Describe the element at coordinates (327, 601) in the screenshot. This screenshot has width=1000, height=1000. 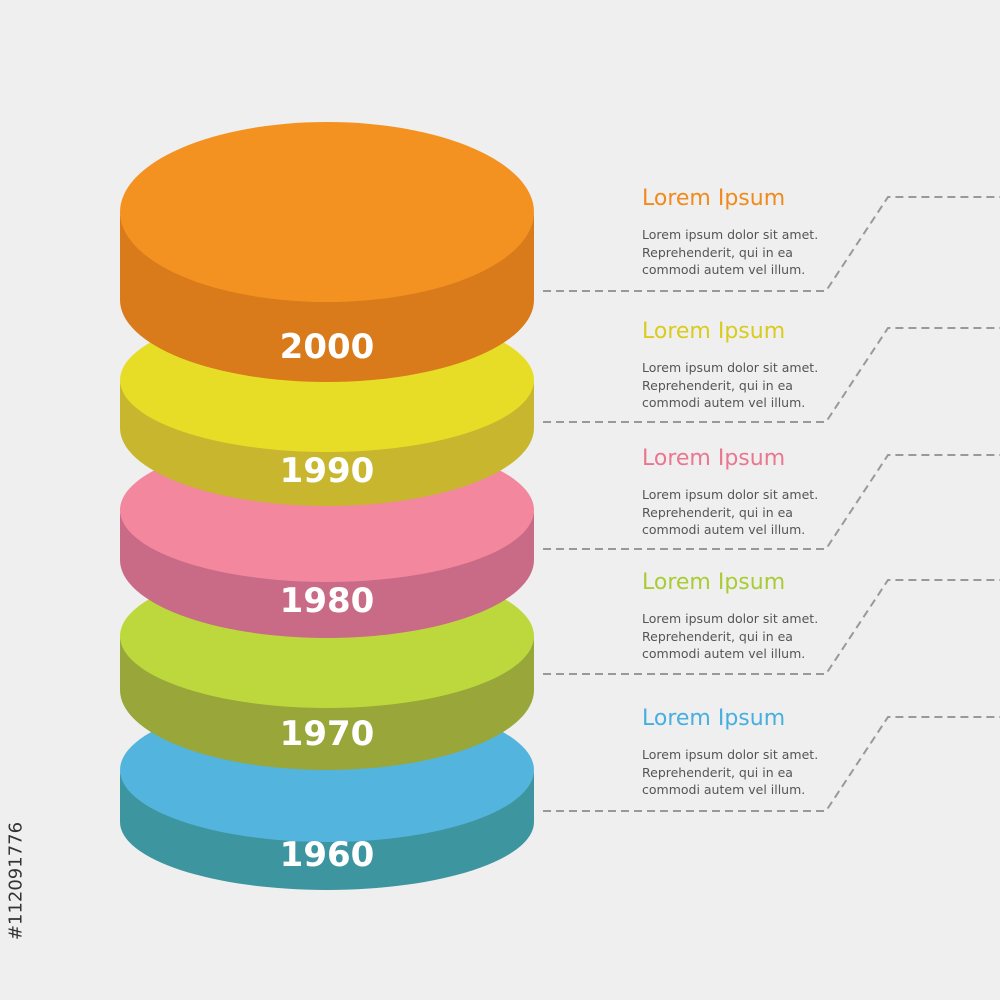
I see `year-label: 1980` at that location.